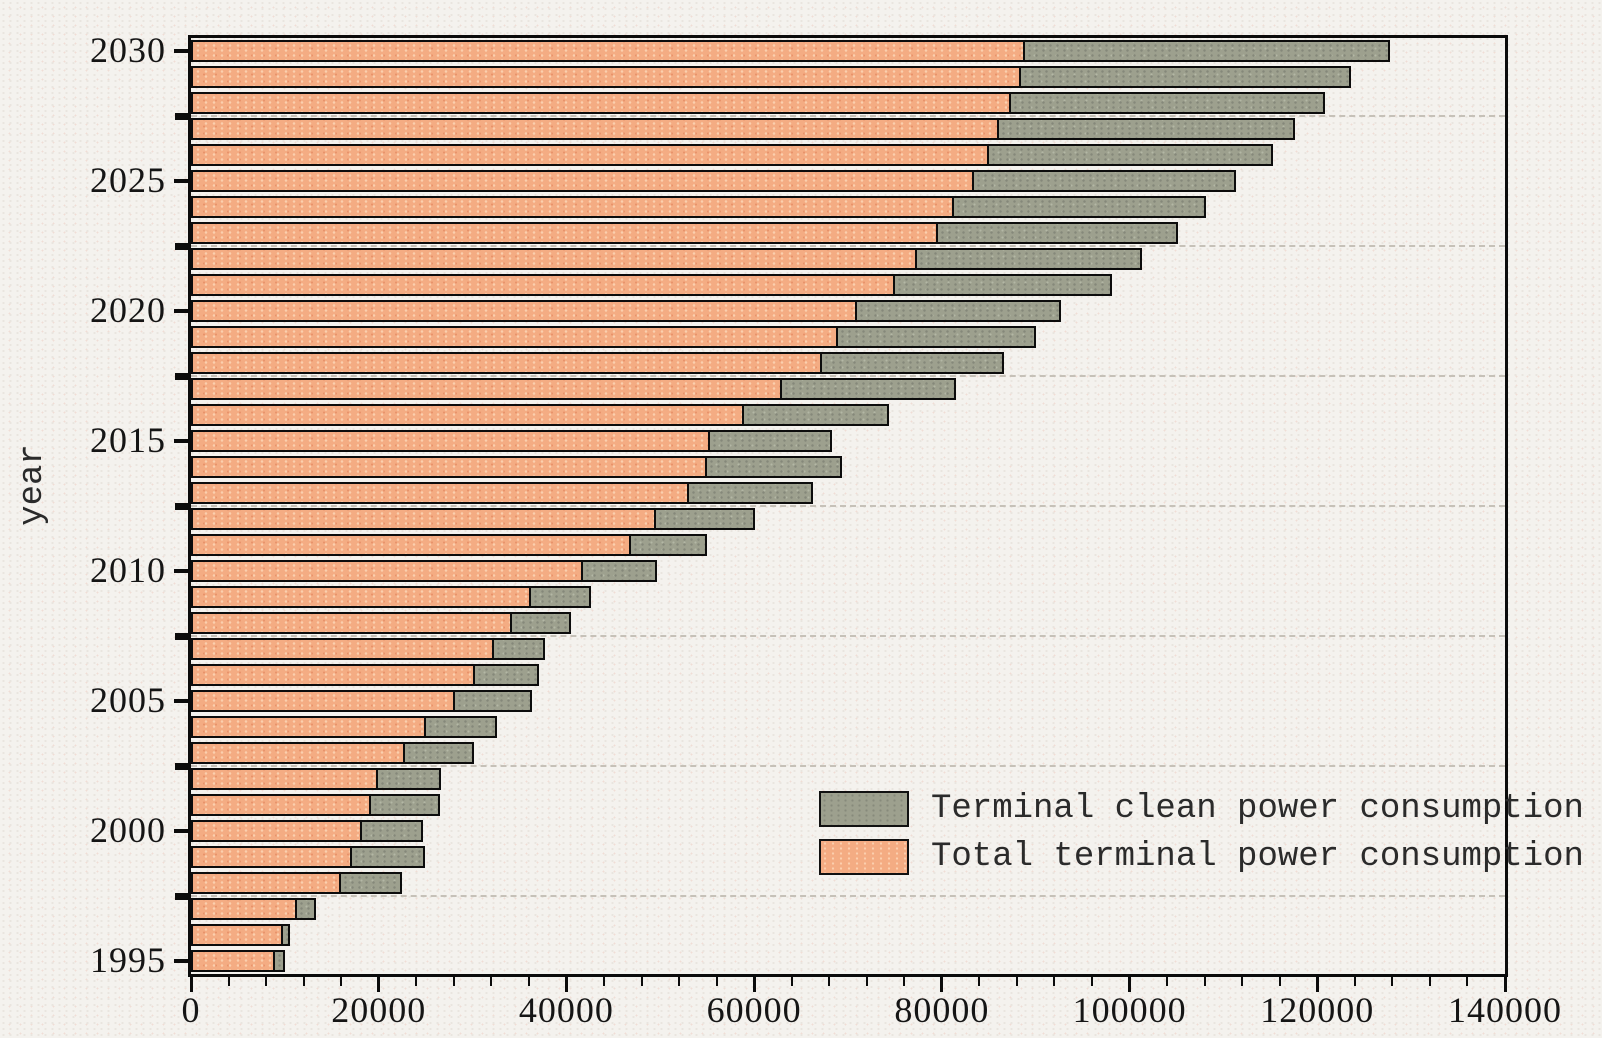  I want to click on legend-swatch-clean-icon, so click(864, 809).